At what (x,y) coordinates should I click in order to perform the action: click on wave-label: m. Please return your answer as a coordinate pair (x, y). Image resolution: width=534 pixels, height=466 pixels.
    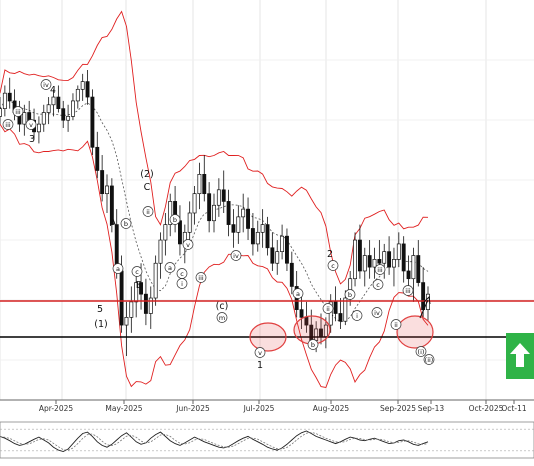
    Looking at the image, I should click on (222, 318).